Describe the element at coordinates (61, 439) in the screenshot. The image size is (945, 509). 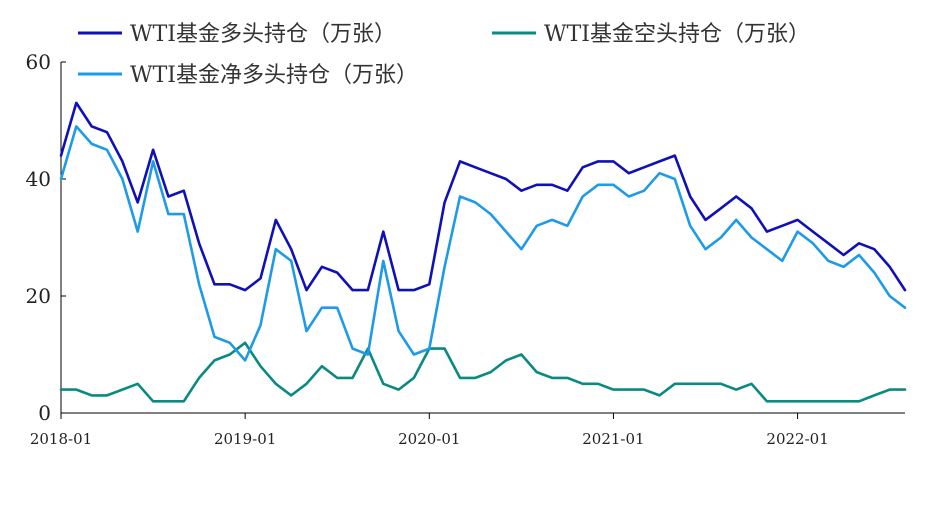
I see `x-tick-label: 2018-01` at that location.